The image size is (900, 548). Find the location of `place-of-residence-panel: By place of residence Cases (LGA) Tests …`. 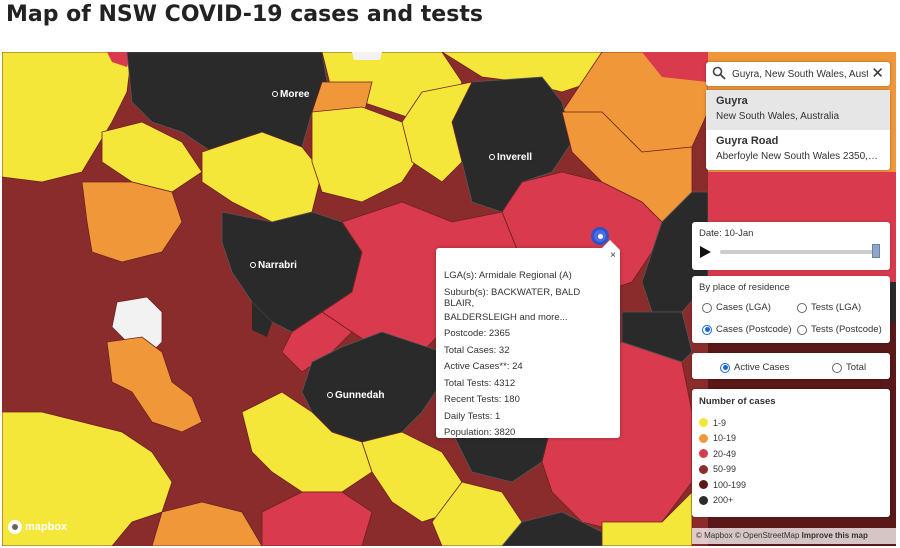

place-of-residence-panel: By place of residence Cases (LGA) Tests … is located at coordinates (791, 309).